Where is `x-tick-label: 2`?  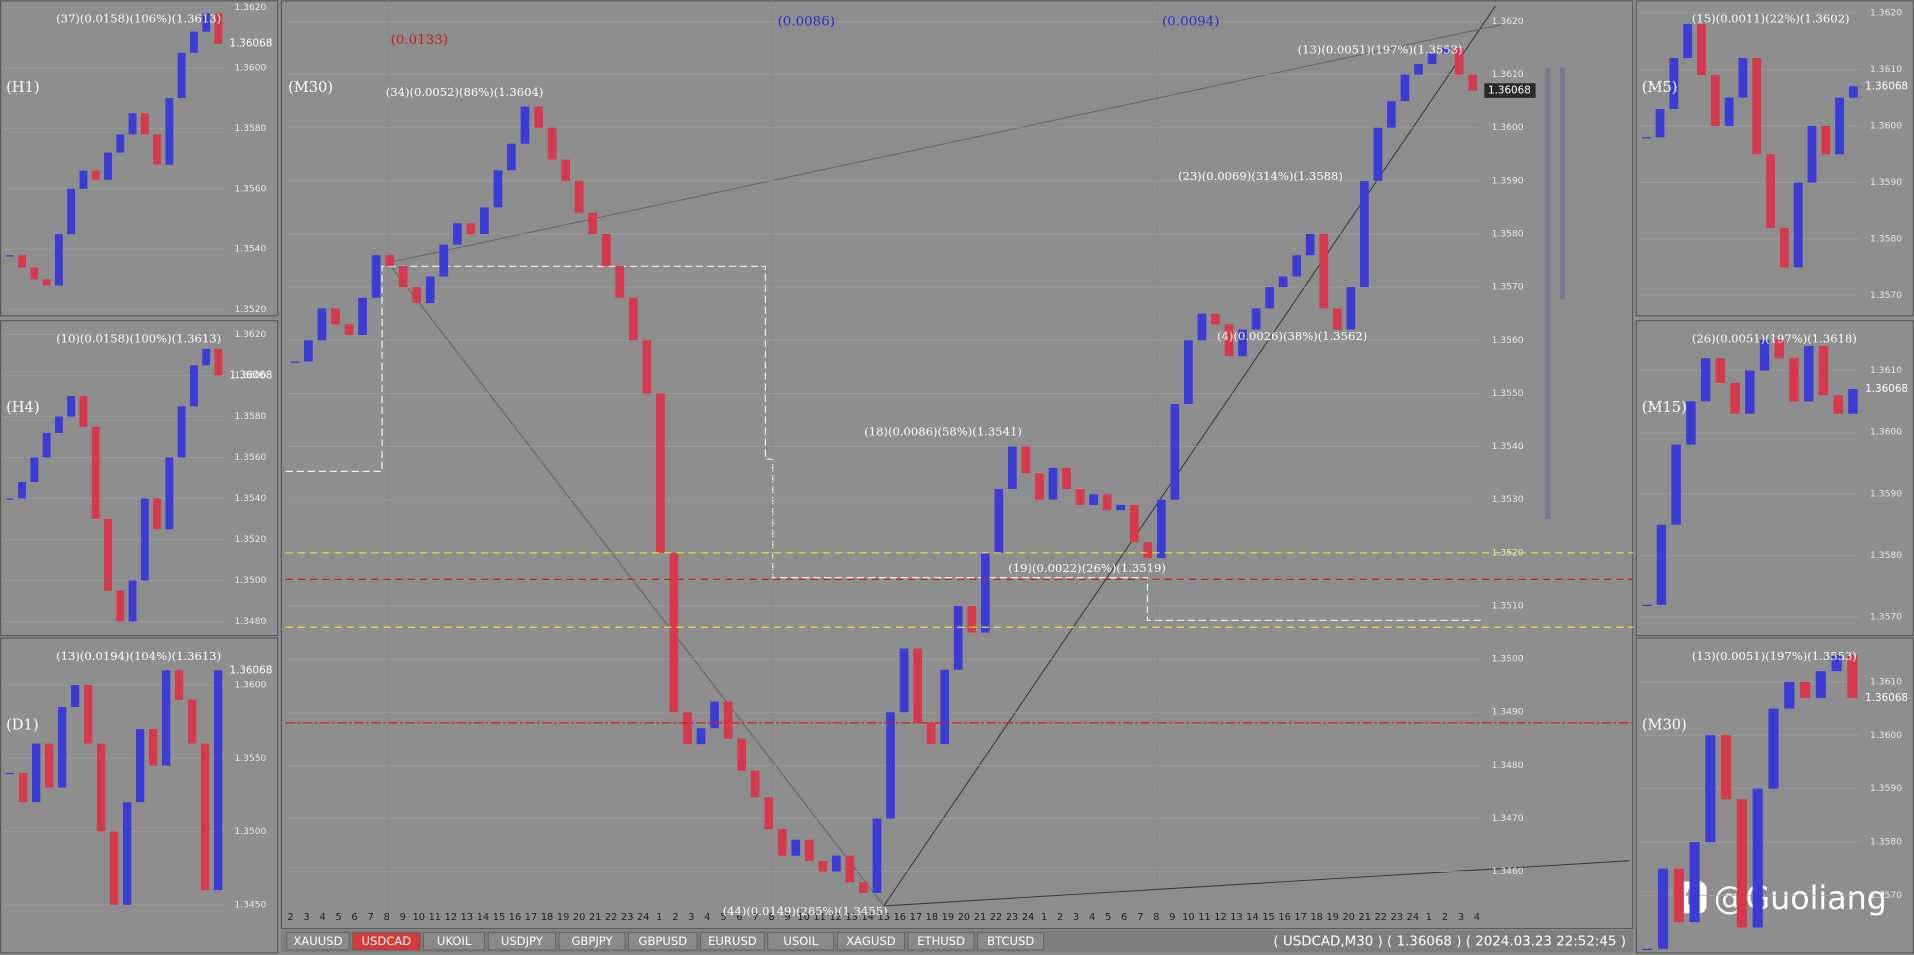 x-tick-label: 2 is located at coordinates (1060, 917).